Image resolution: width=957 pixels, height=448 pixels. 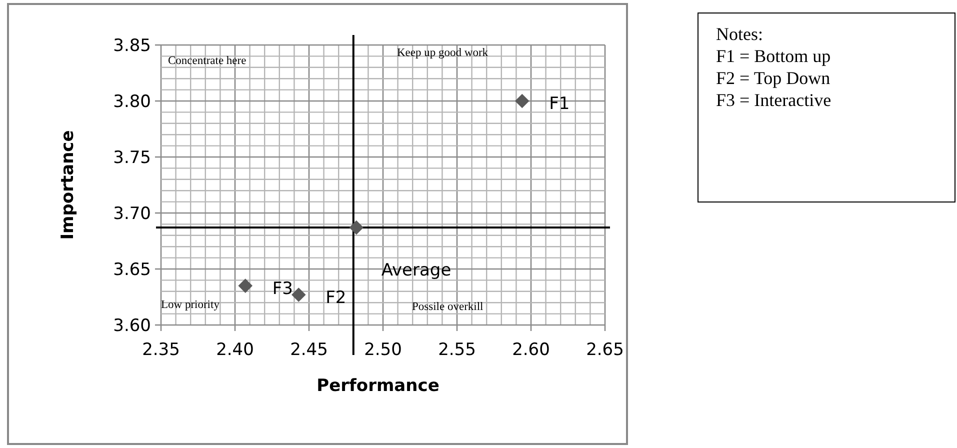 I want to click on data-label: F2, so click(x=336, y=298).